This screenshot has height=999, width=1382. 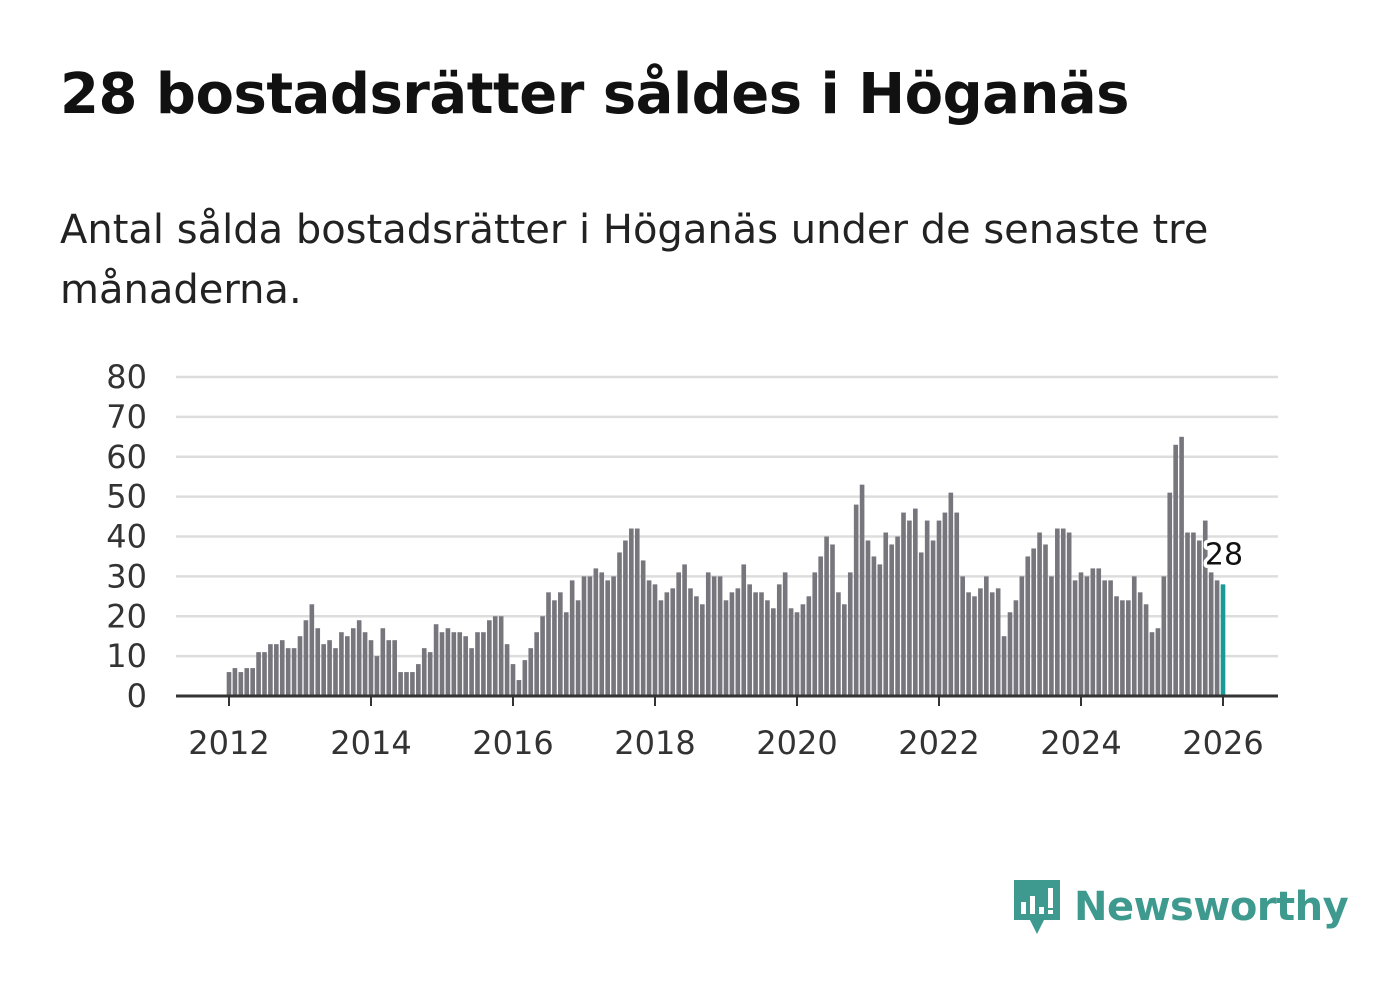 I want to click on x-tick-label: 2014, so click(x=370, y=743).